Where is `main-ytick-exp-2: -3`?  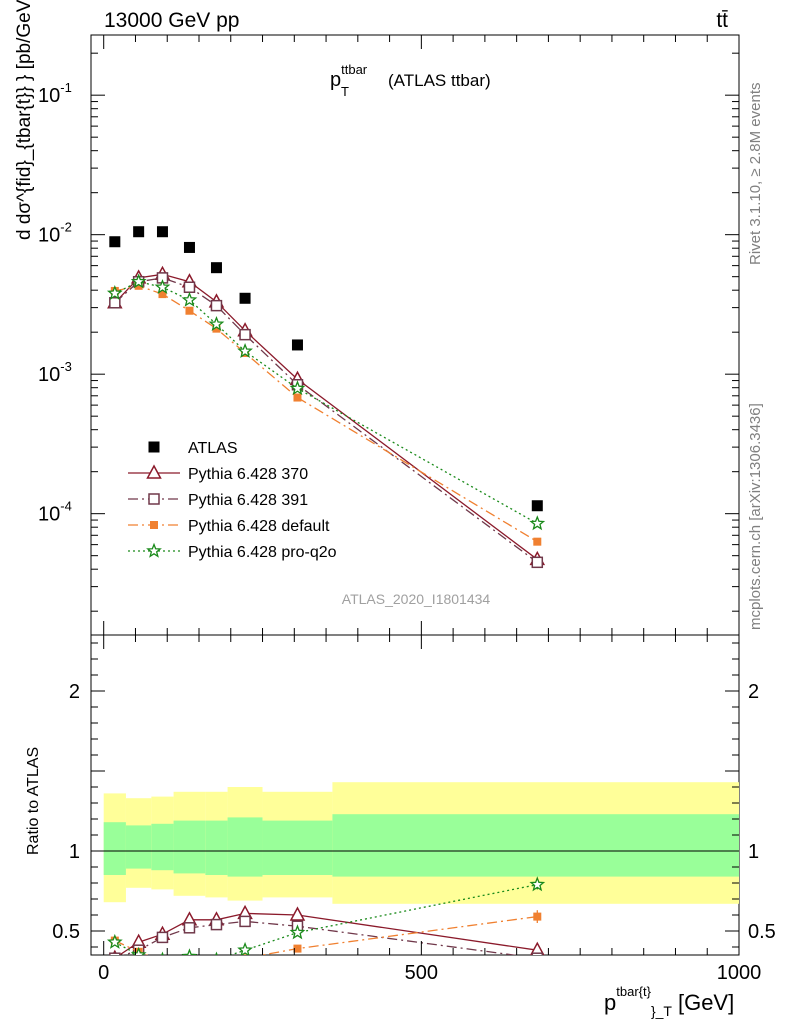 main-ytick-exp-2: -3 is located at coordinates (66, 366).